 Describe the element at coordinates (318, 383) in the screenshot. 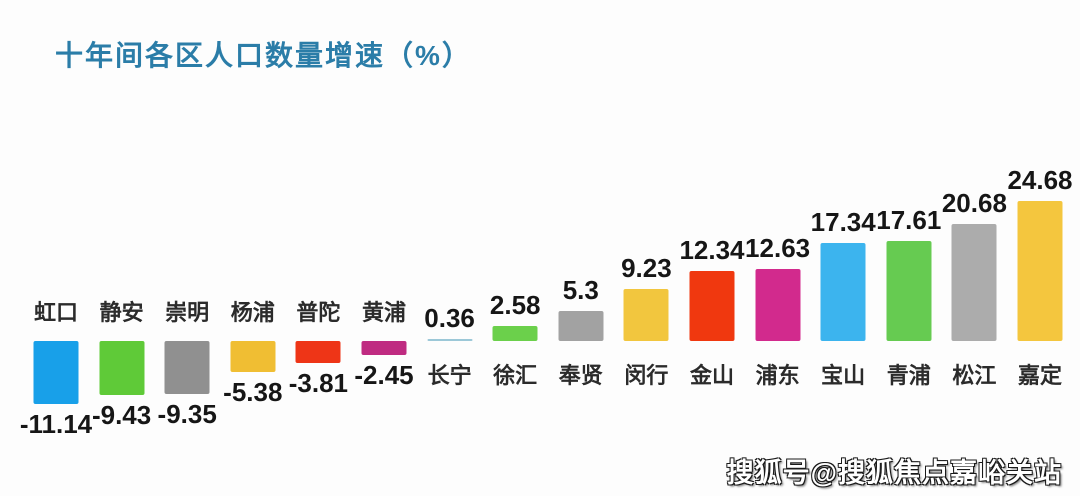

I see `value-label: -3.81` at that location.